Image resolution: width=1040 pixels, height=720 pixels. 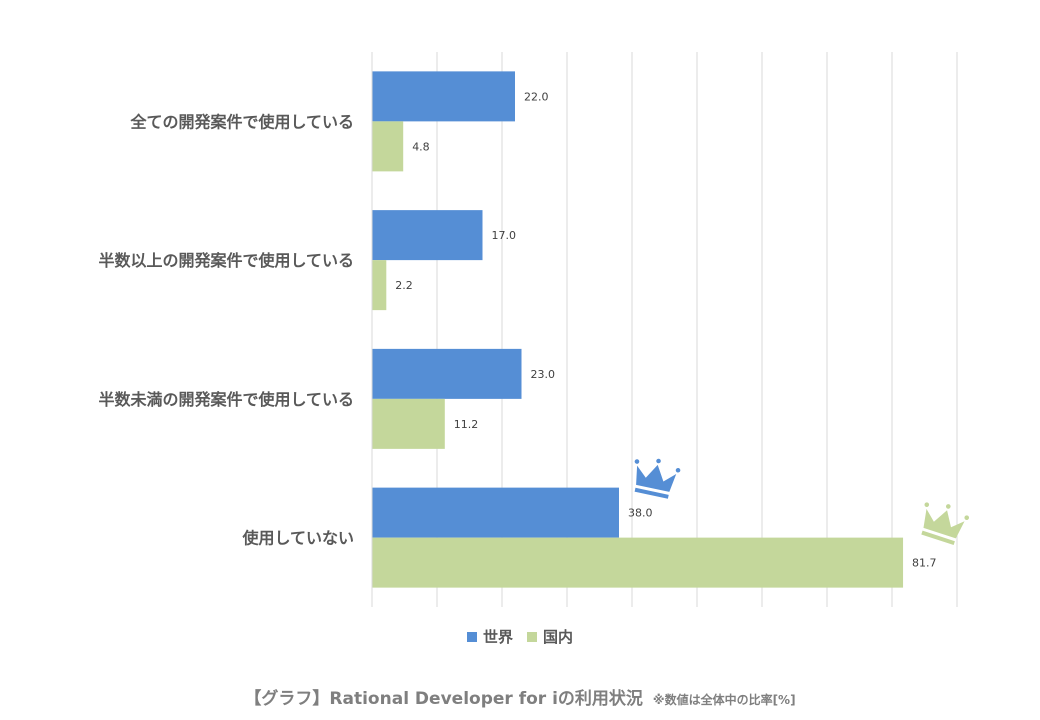 I want to click on data-label: 2.2, so click(x=404, y=285).